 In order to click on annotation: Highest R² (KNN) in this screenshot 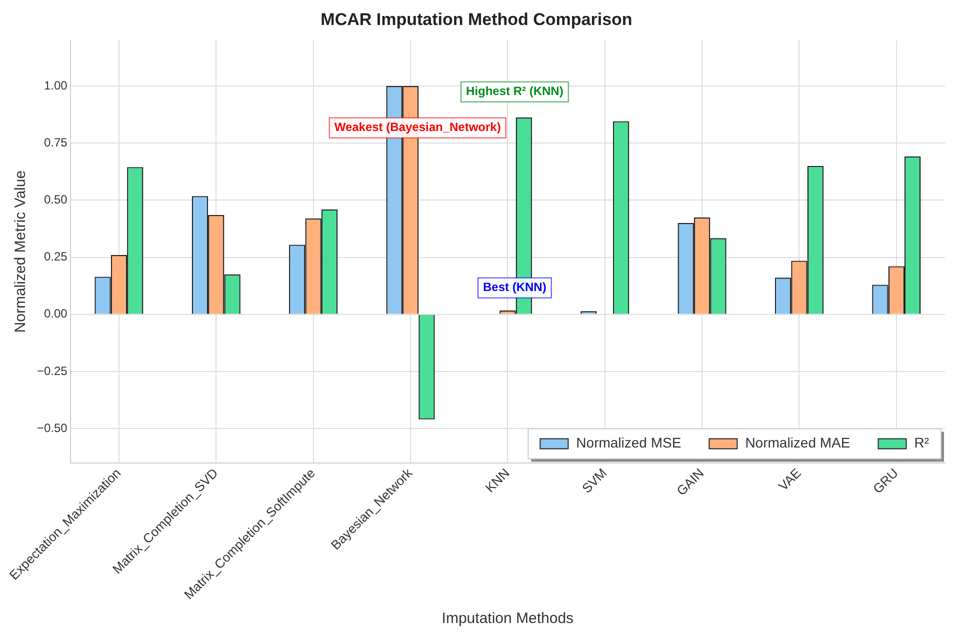, I will do `click(515, 91)`.